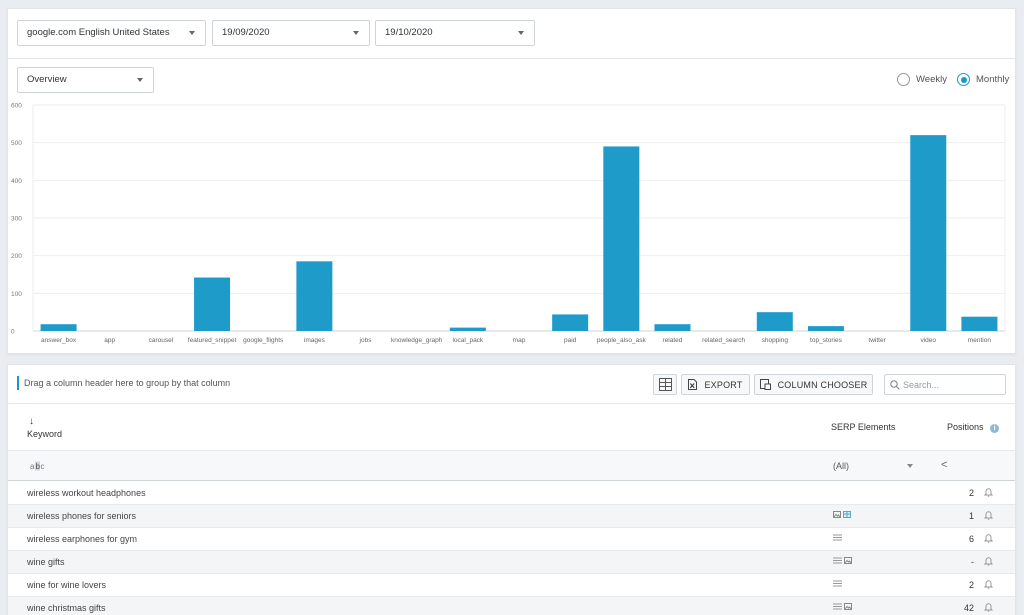 This screenshot has height=615, width=1024. Describe the element at coordinates (993, 79) in the screenshot. I see `monthly-label: Monthly` at that location.